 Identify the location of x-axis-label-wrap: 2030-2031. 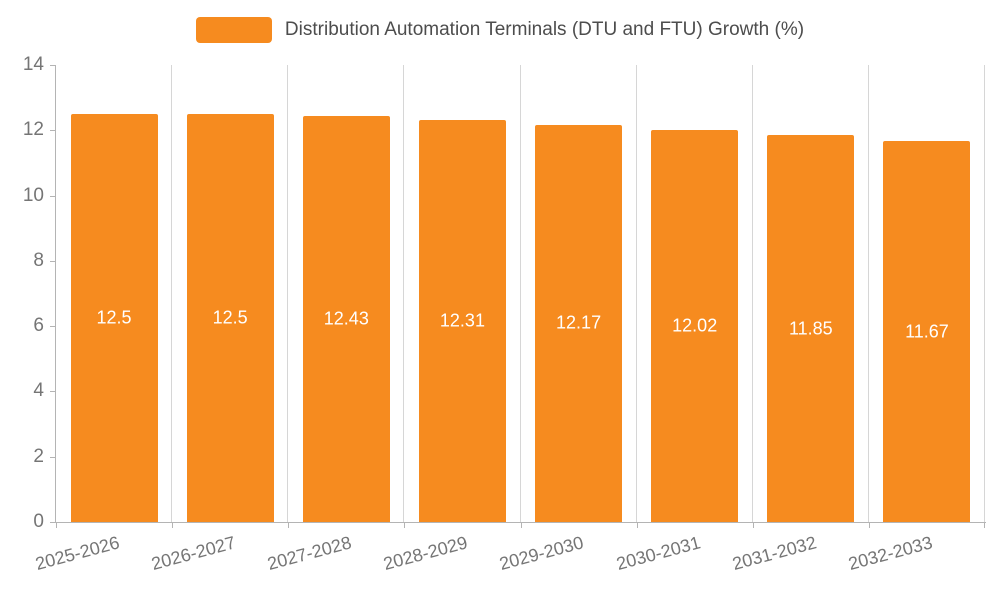
(591, 553).